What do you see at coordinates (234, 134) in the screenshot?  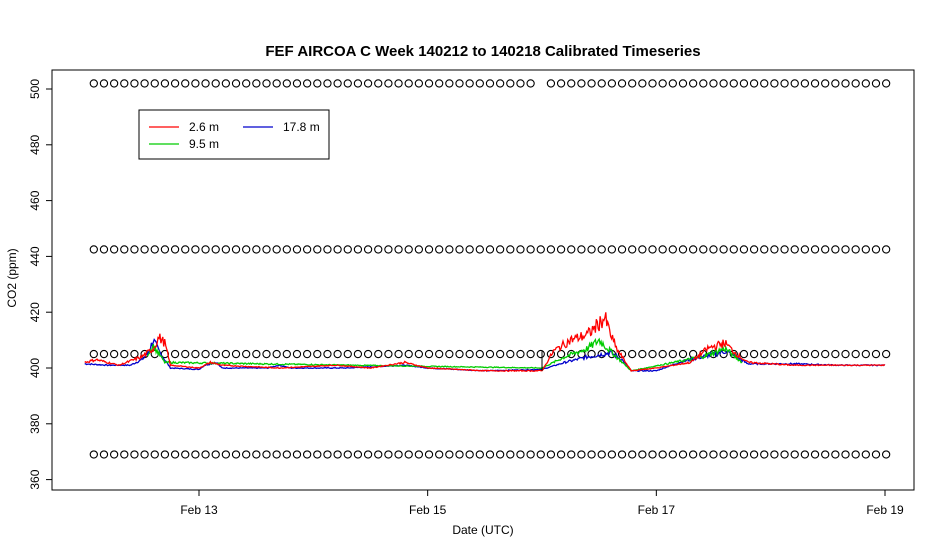 I see `legend-box` at bounding box center [234, 134].